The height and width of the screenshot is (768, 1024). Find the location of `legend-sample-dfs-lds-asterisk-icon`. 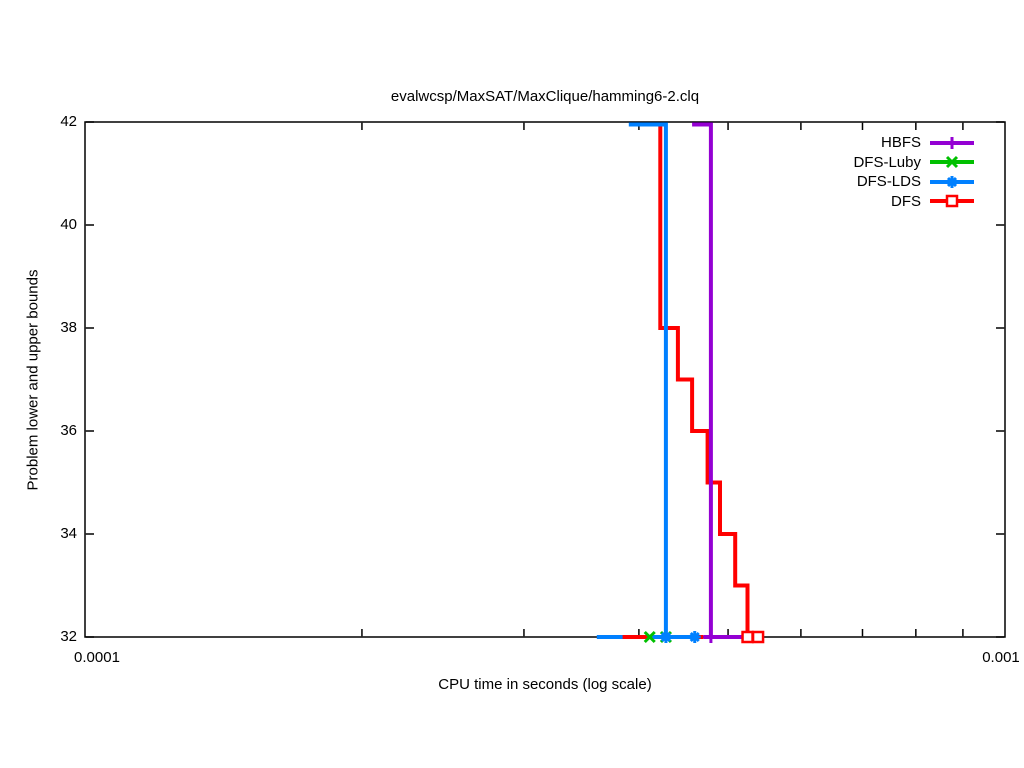

legend-sample-dfs-lds-asterisk-icon is located at coordinates (952, 182).